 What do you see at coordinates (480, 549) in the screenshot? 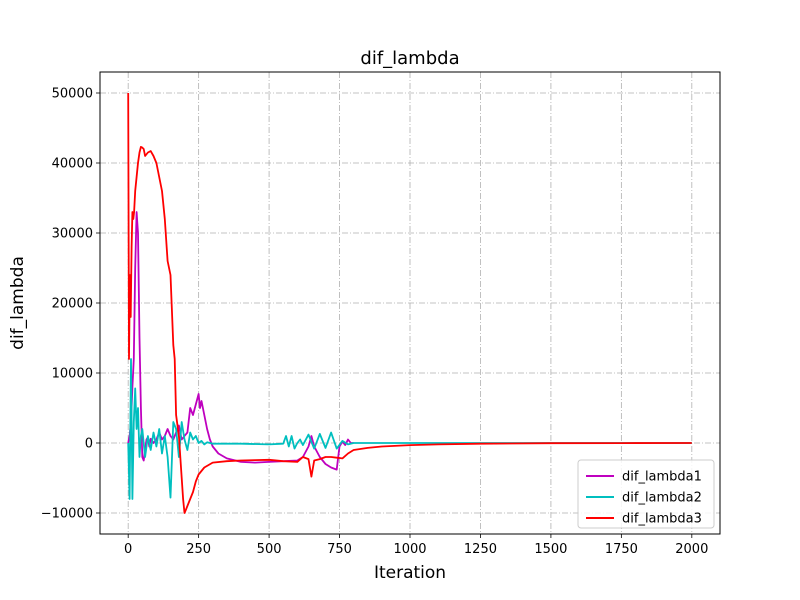
I see `x-tick-label: 1250` at bounding box center [480, 549].